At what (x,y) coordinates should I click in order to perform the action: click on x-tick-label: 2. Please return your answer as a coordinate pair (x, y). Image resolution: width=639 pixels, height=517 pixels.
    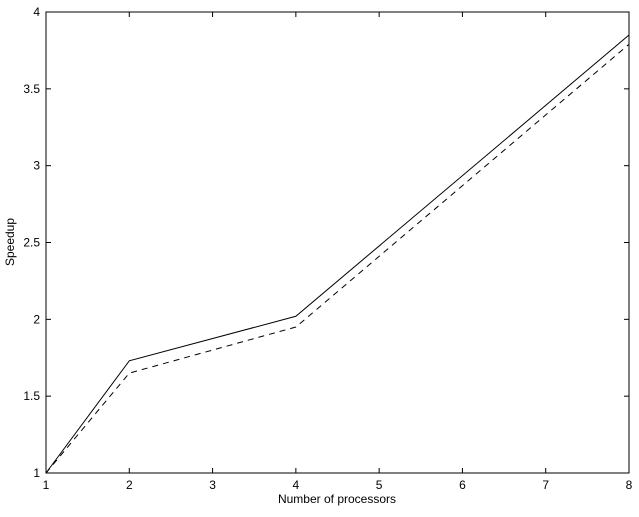
    Looking at the image, I should click on (129, 485).